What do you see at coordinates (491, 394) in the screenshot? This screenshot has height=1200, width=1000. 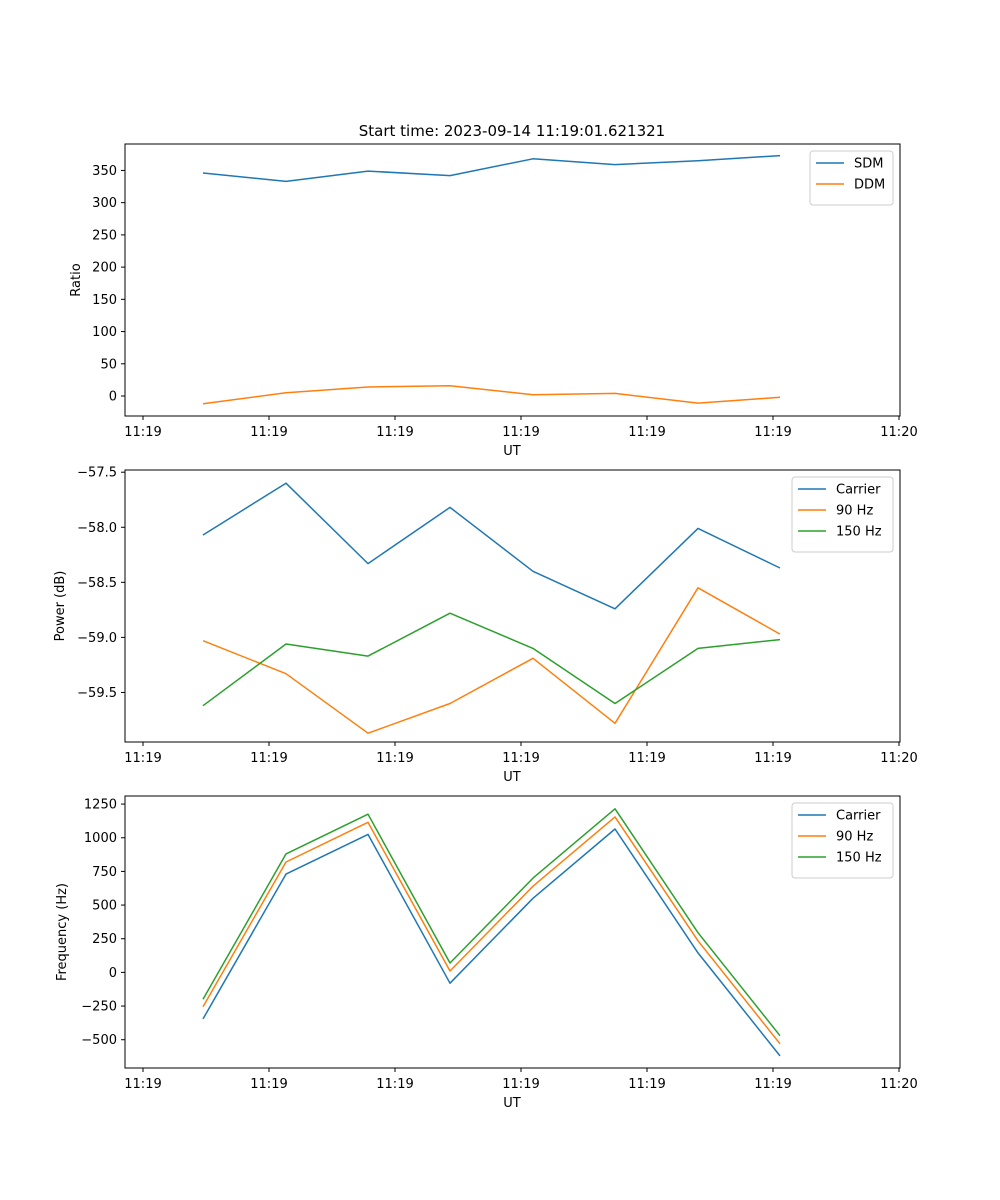 I see `series-line-ddm` at bounding box center [491, 394].